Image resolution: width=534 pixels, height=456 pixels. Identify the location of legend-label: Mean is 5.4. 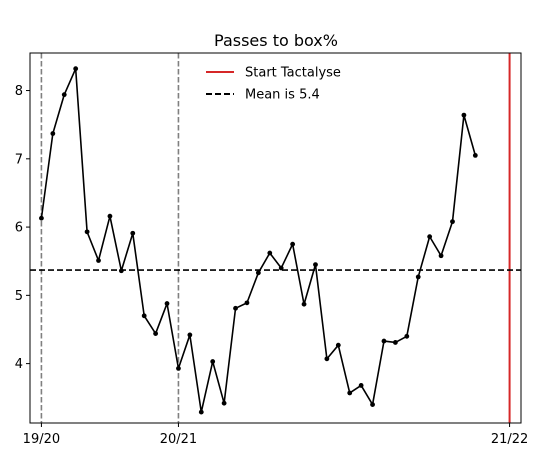
(282, 95).